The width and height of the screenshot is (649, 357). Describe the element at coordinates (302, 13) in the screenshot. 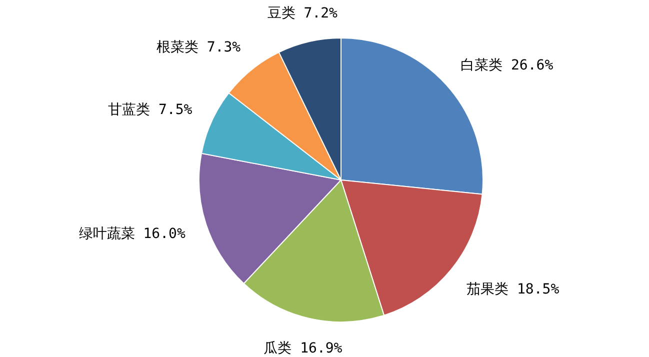

I see `slice-label: 豆类 7.2%` at that location.